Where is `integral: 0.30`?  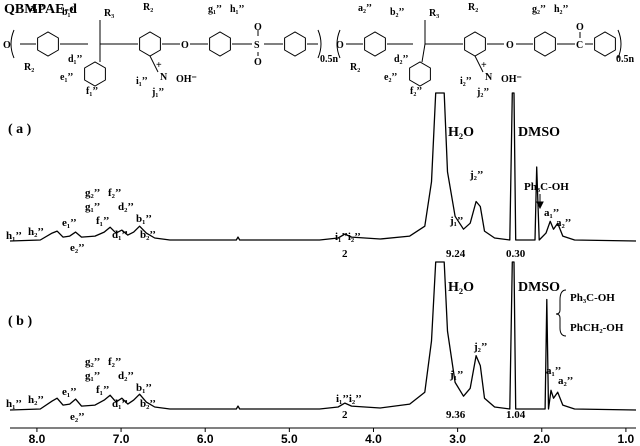
integral: 0.30 is located at coordinates (516, 254).